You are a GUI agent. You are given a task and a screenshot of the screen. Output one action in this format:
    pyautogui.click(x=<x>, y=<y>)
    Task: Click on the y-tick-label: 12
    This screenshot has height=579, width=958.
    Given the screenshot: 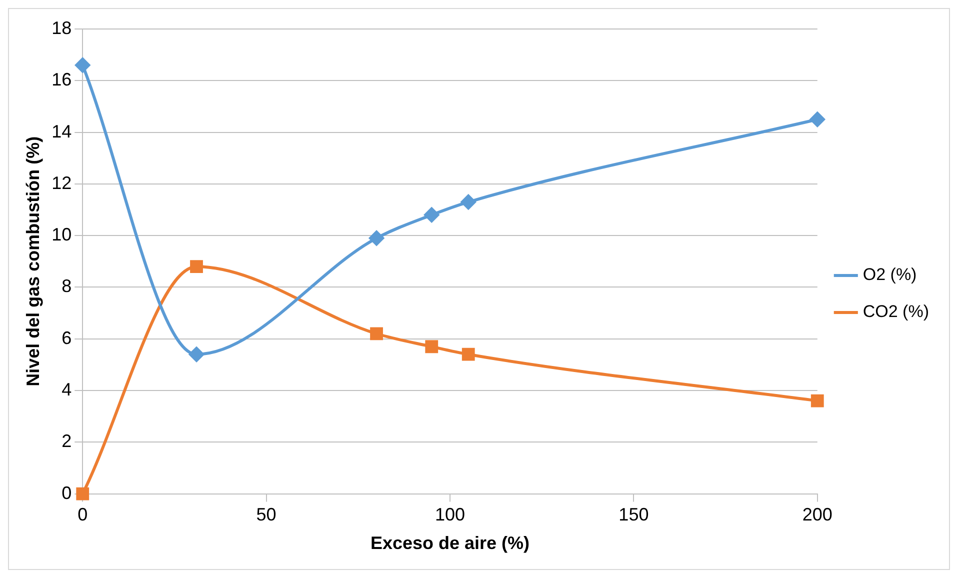 What is the action you would take?
    pyautogui.click(x=62, y=182)
    